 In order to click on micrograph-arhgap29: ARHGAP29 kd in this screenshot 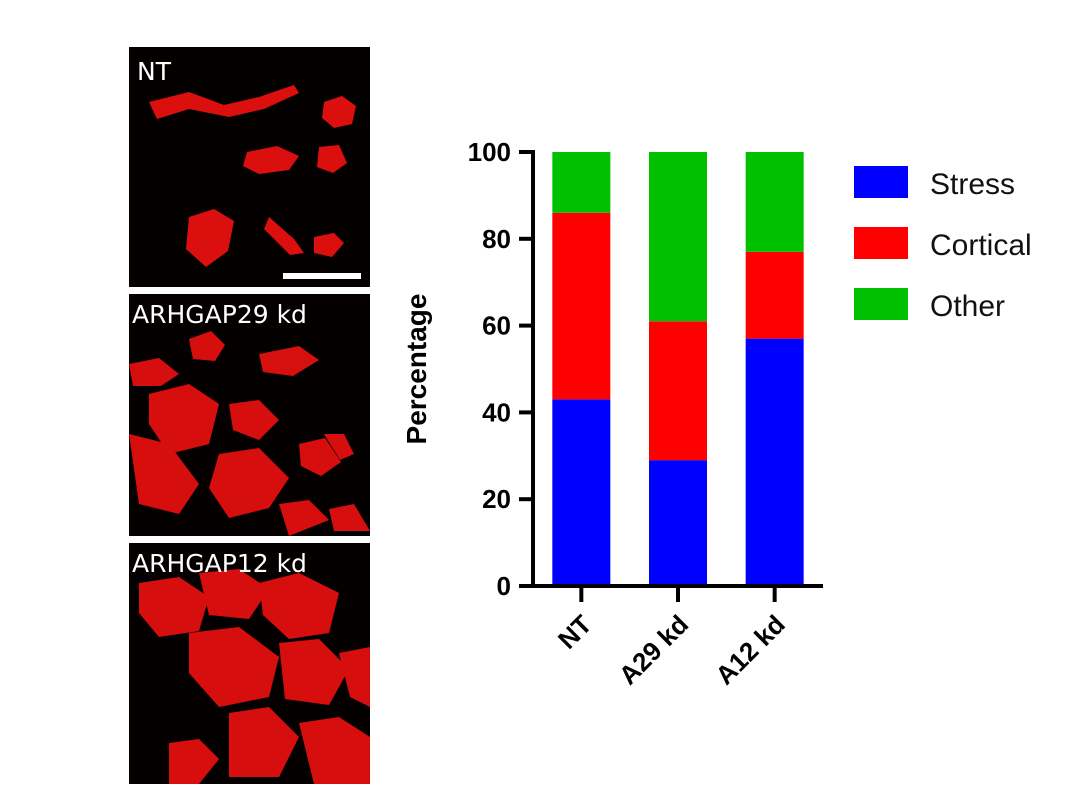, I will do `click(249, 415)`.